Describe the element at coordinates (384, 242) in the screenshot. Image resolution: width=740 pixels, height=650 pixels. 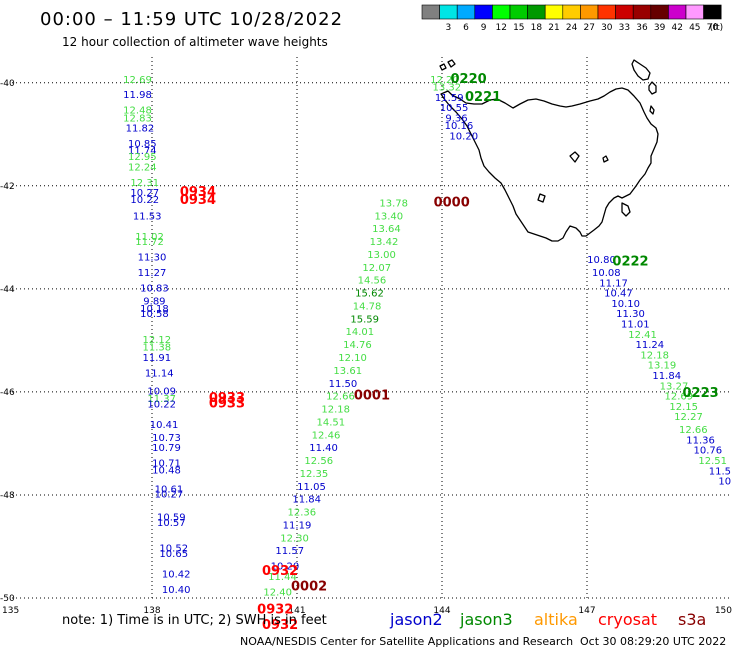
I see `wave-height-value: 13.42` at that location.